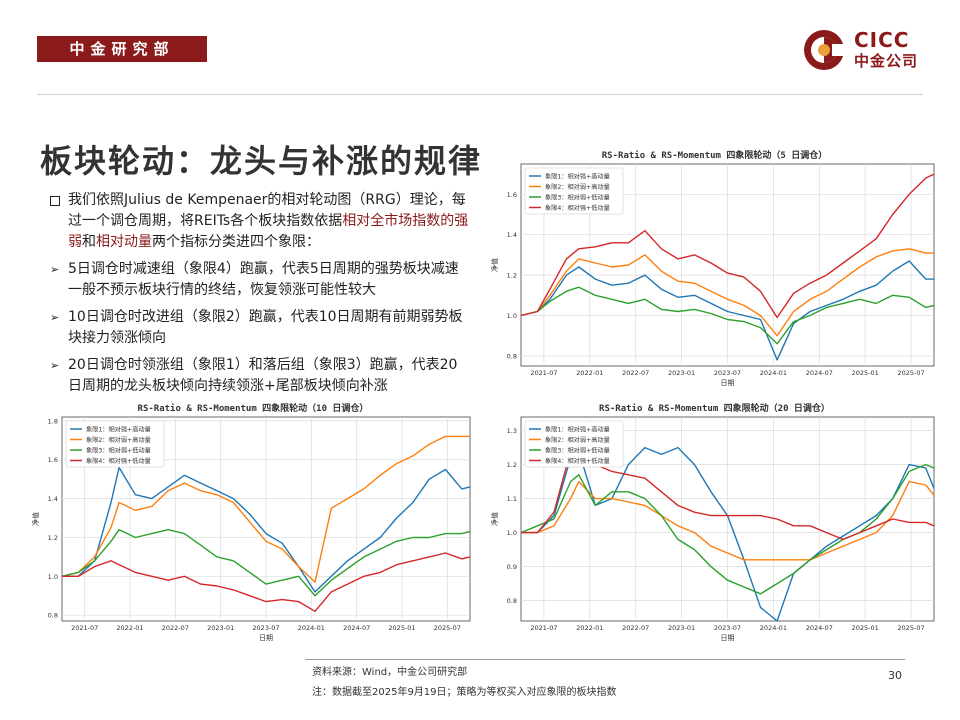  I want to click on chart-title: RS-Ratio & RS-Momentum 四象限轮动（20 日调仓）, so click(714, 409).